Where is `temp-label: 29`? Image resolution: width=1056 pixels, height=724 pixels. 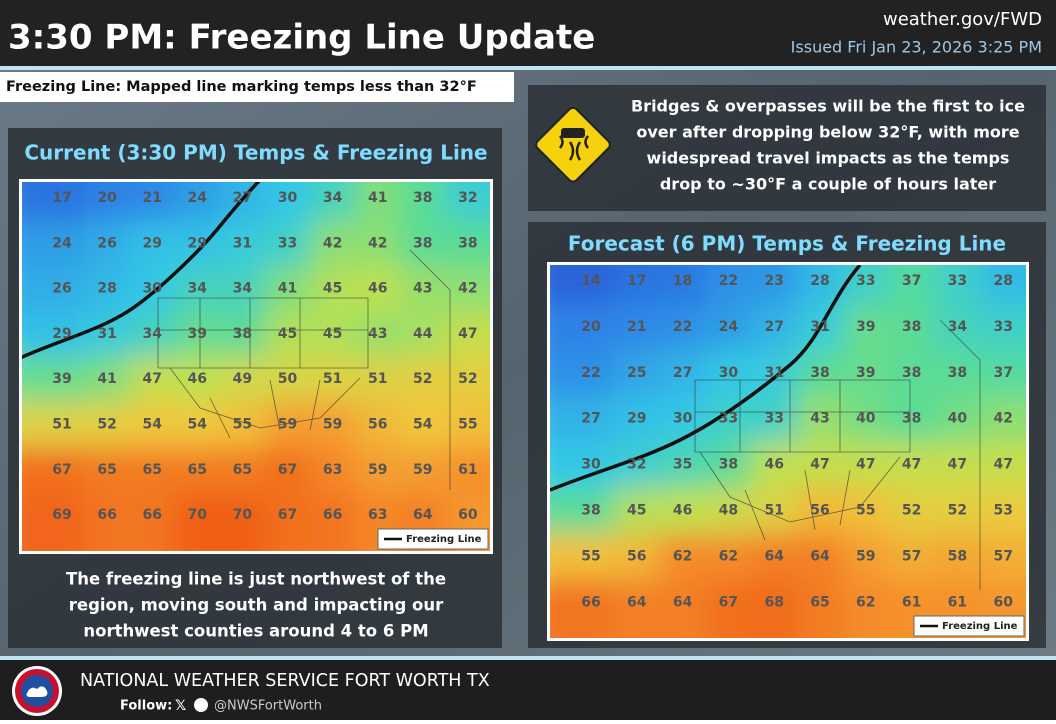
temp-label: 29 is located at coordinates (197, 243).